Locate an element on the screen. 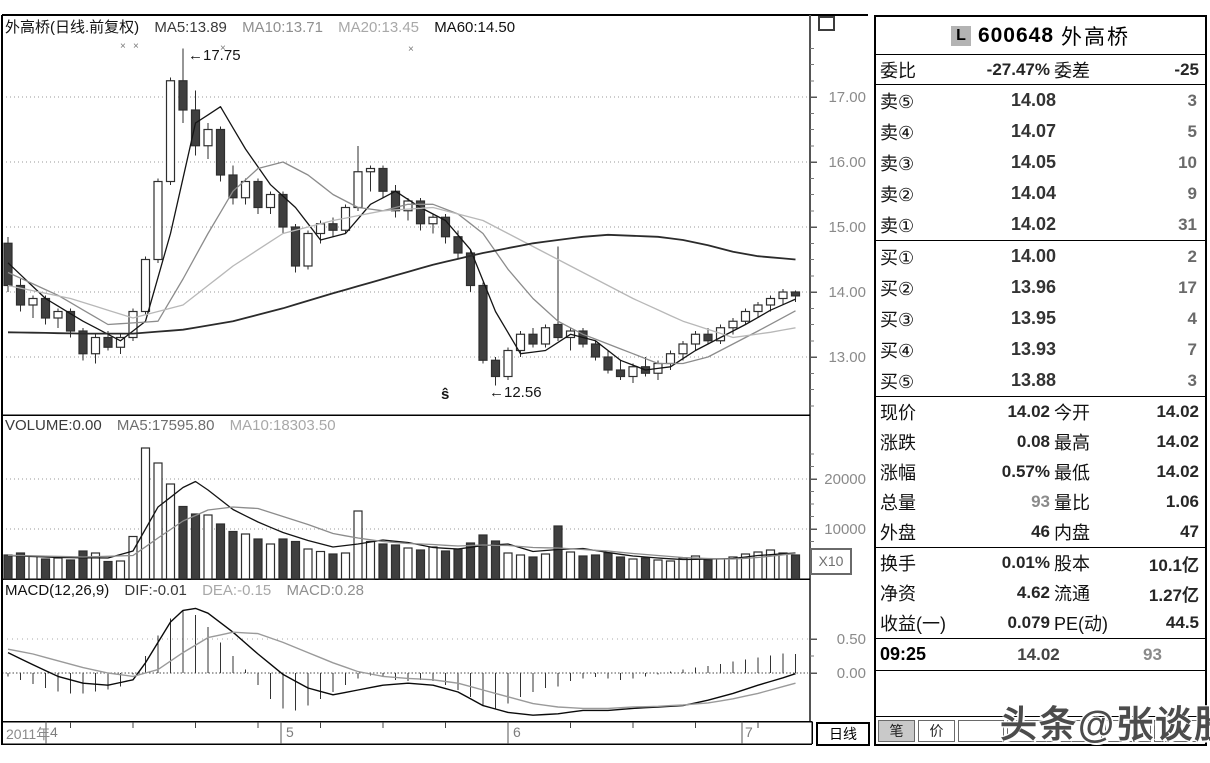  stat-label-2: 最高 is located at coordinates (1072, 443).